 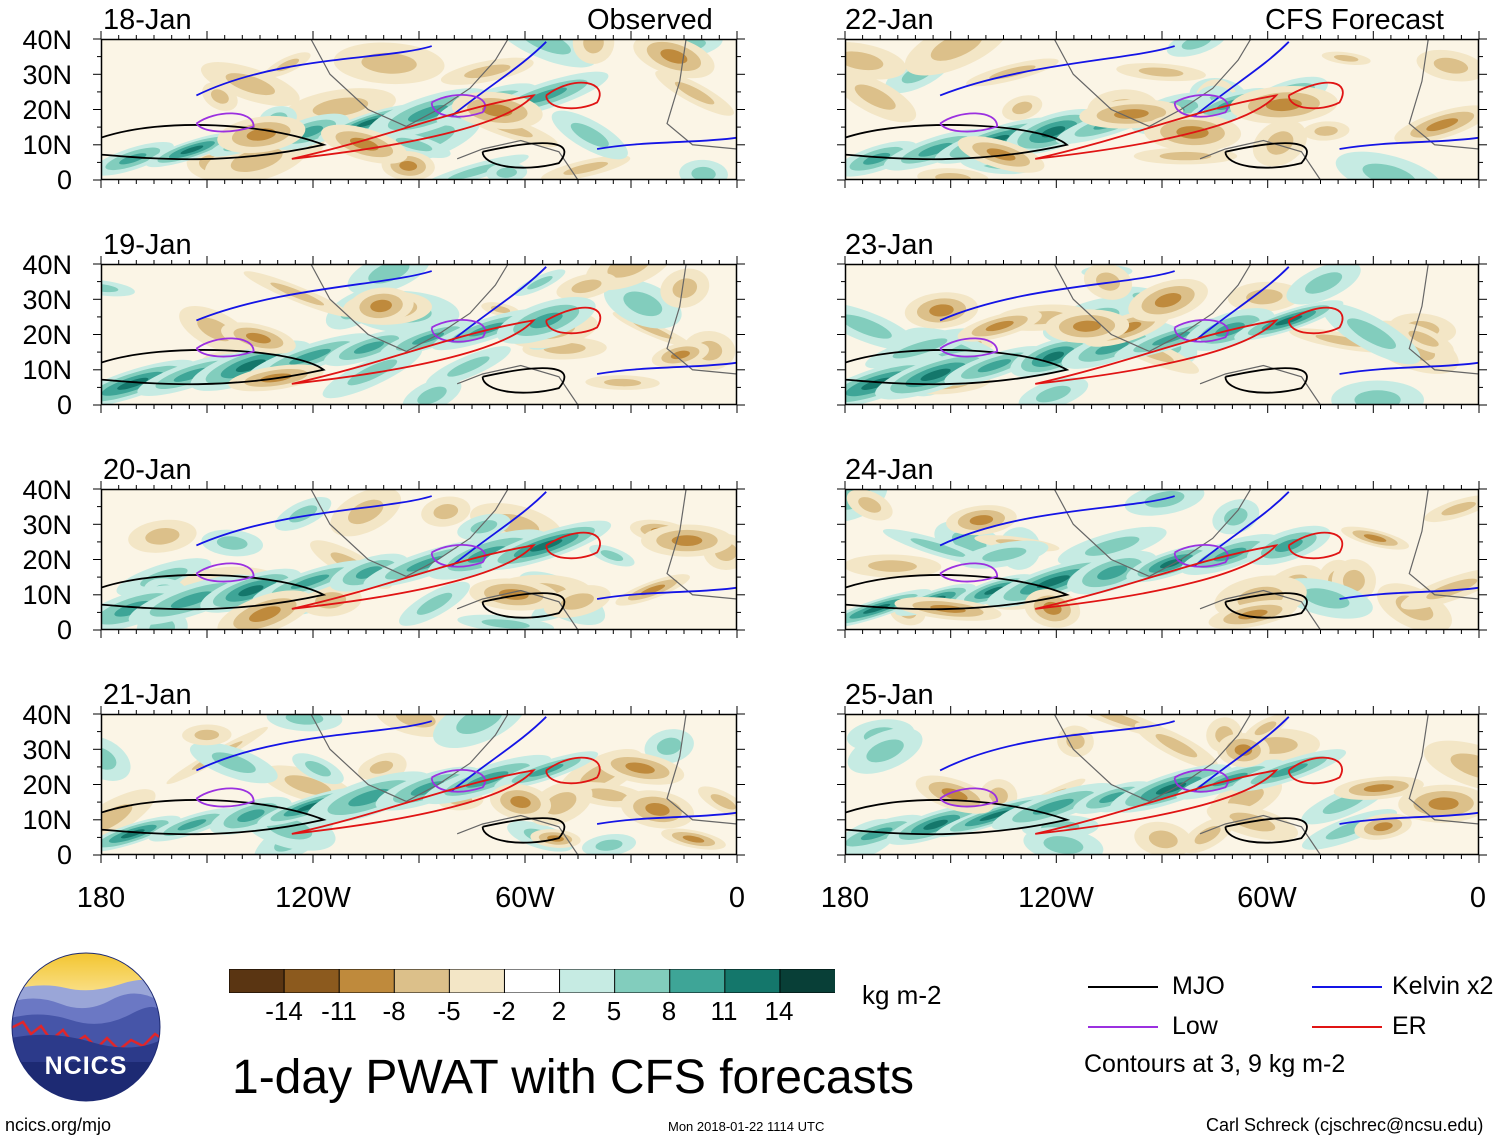 What do you see at coordinates (614, 1011) in the screenshot?
I see `colorbar-label: 5` at bounding box center [614, 1011].